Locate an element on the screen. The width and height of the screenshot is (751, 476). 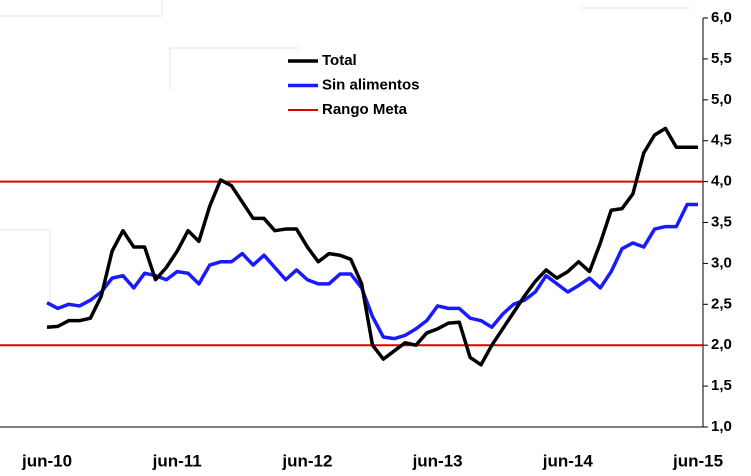
x-tick-label: jun-13 is located at coordinates (437, 460).